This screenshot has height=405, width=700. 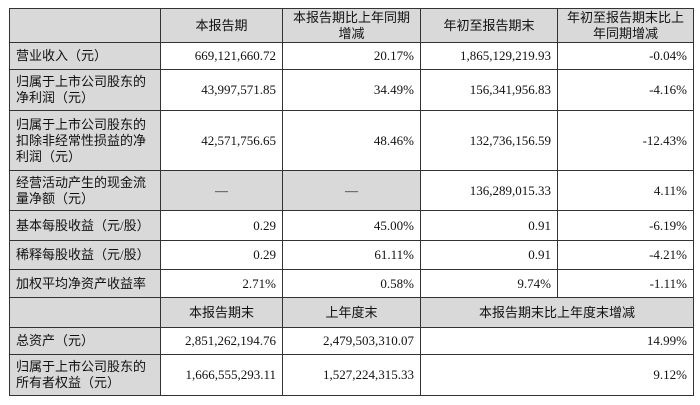 I want to click on column-header: 本报告期比上年同期增减, so click(x=351, y=25).